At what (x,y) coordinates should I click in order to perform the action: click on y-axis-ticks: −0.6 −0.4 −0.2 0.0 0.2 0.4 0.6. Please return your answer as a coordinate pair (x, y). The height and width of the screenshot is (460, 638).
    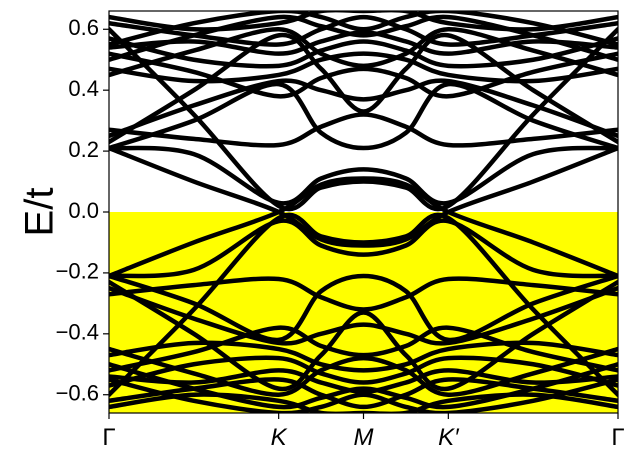
    Looking at the image, I should click on (82, 210).